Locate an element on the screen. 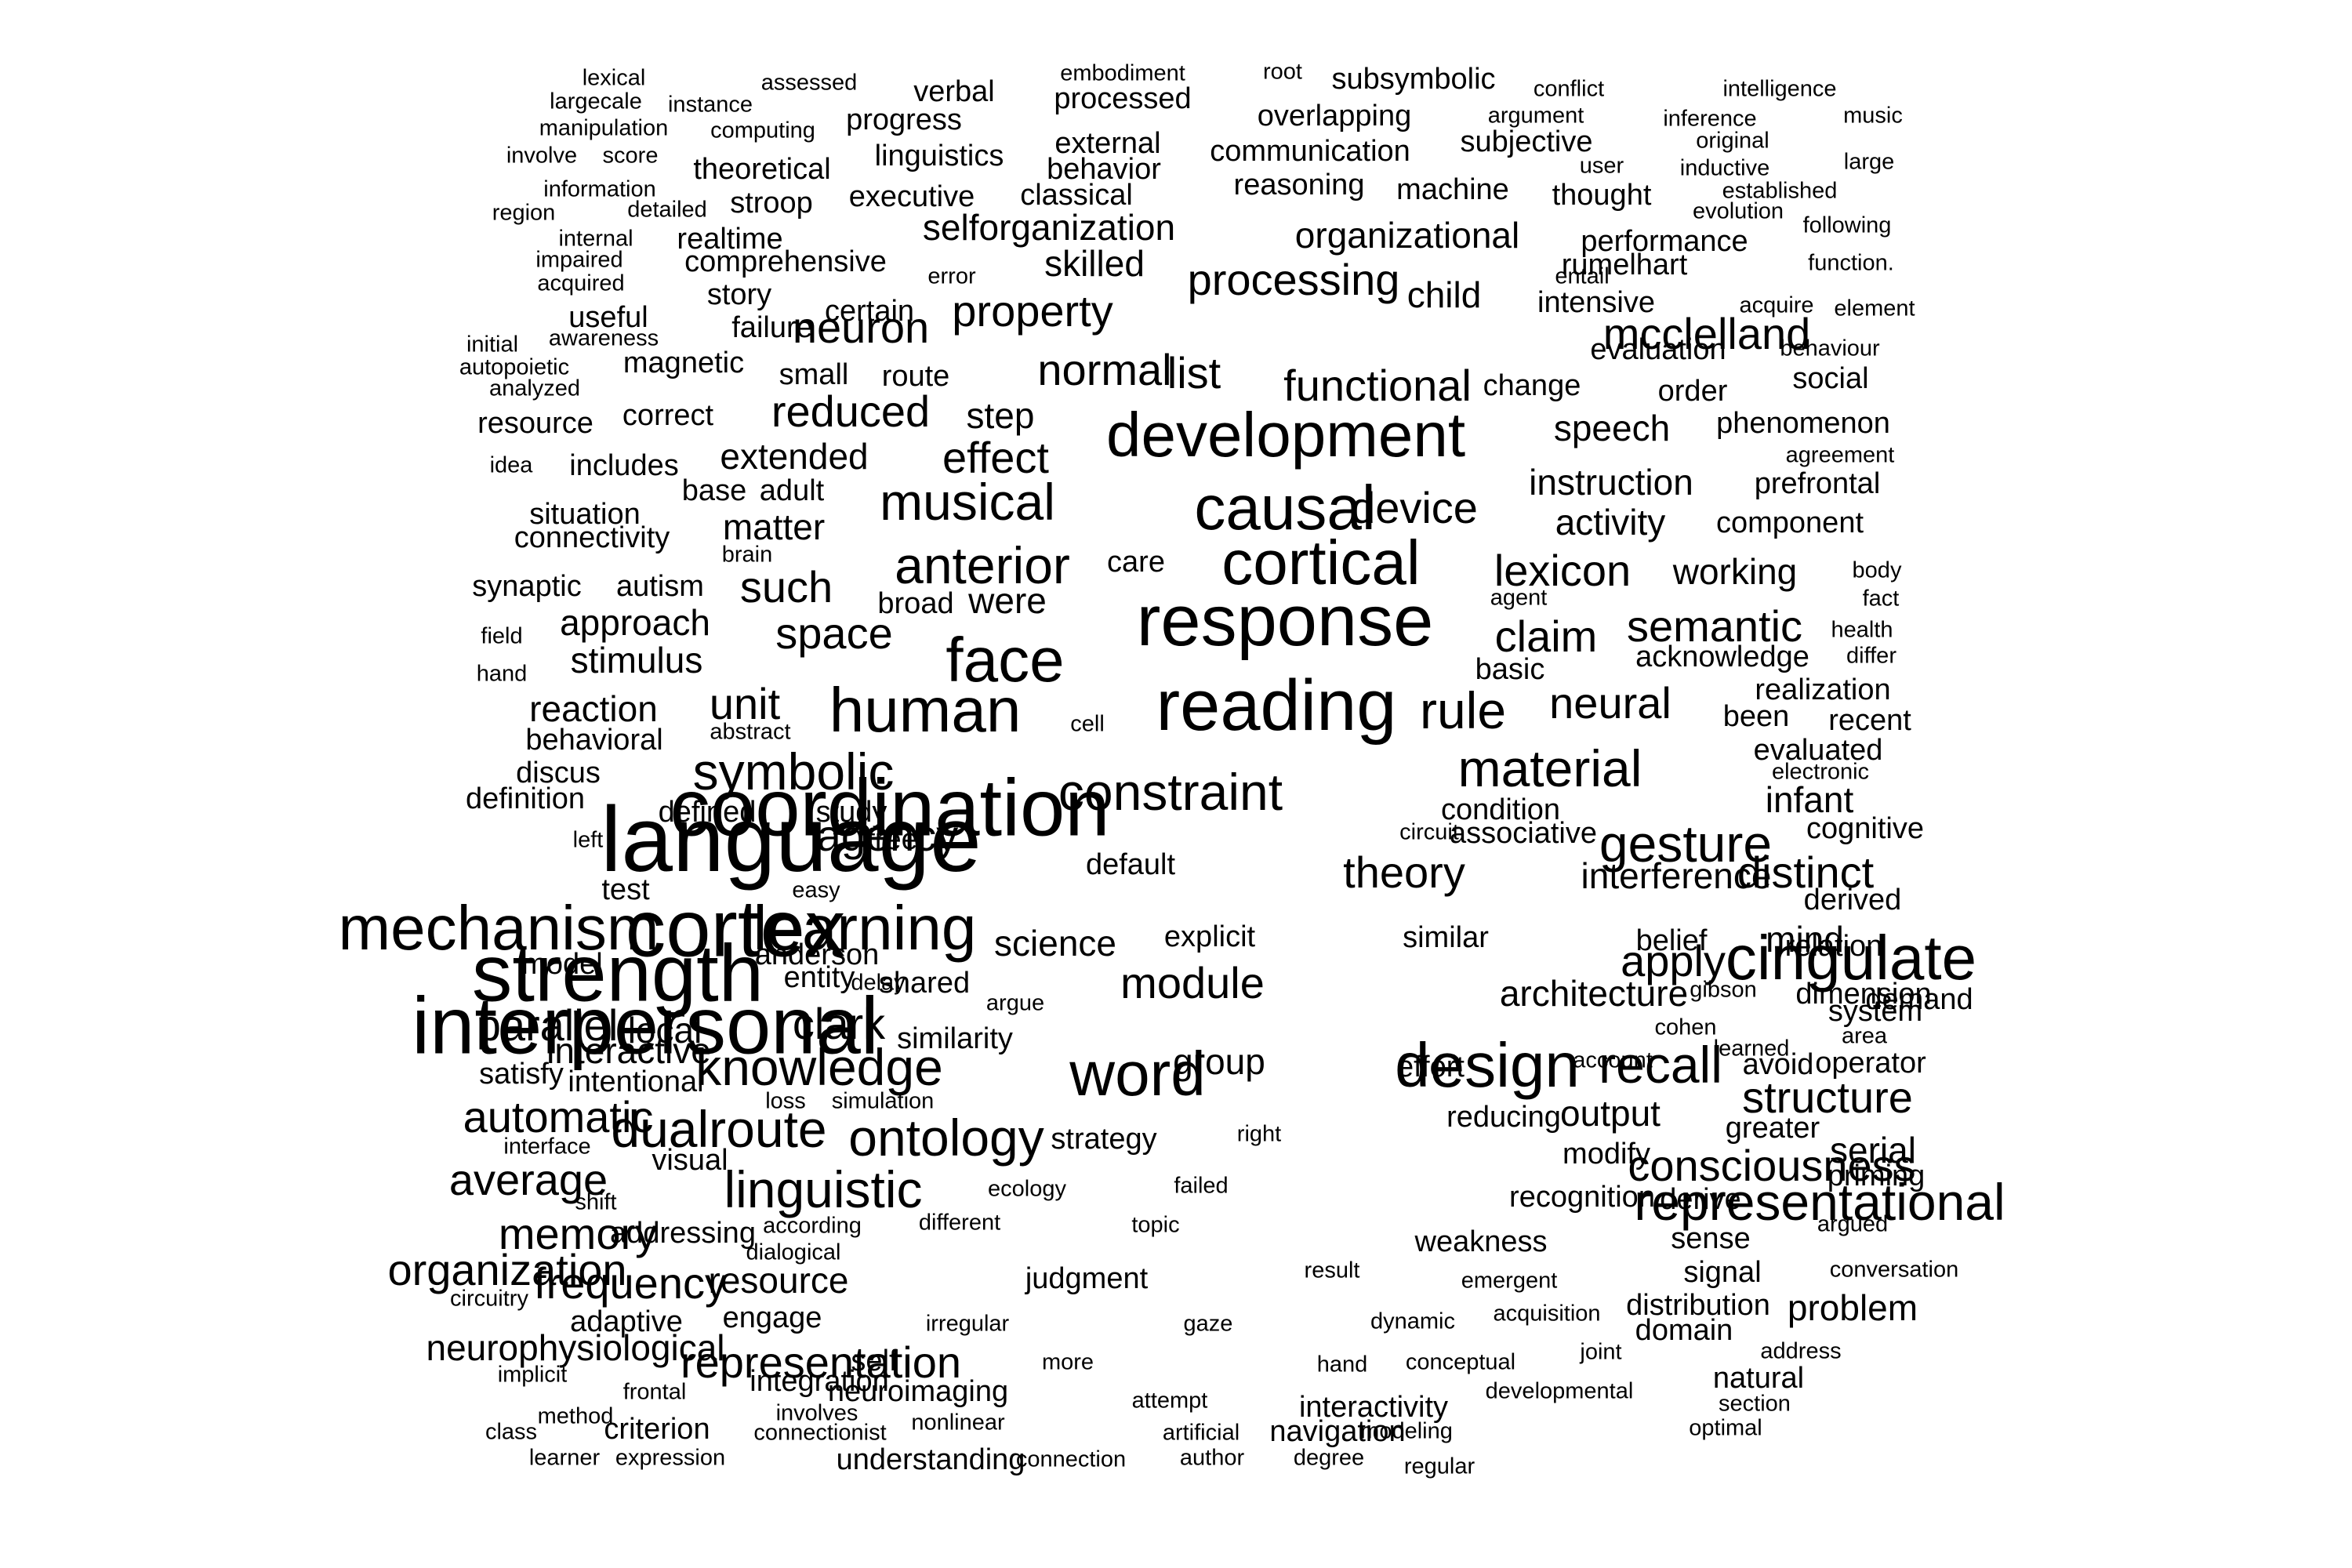 The height and width of the screenshot is (1568, 2352). word-regular: regular is located at coordinates (1439, 1466).